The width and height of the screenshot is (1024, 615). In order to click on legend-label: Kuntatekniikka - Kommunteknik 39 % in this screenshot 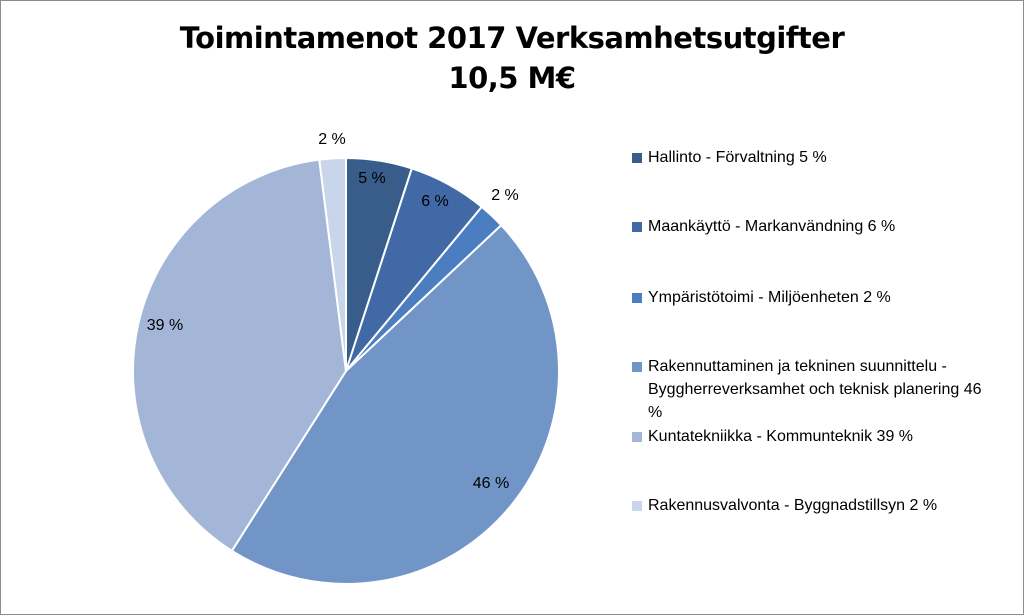, I will do `click(781, 436)`.